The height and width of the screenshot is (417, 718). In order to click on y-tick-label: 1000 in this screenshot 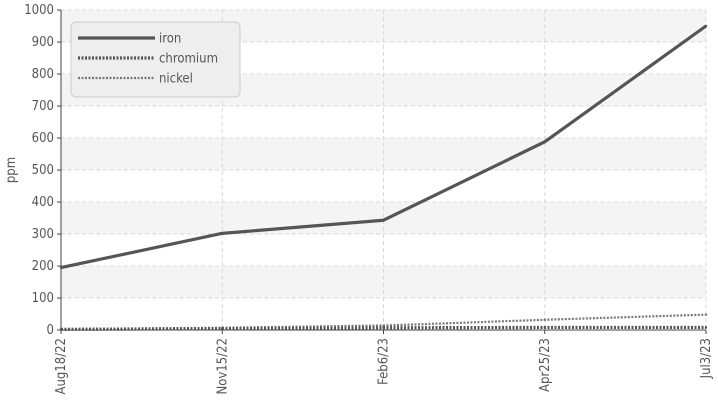, I will do `click(39, 10)`.